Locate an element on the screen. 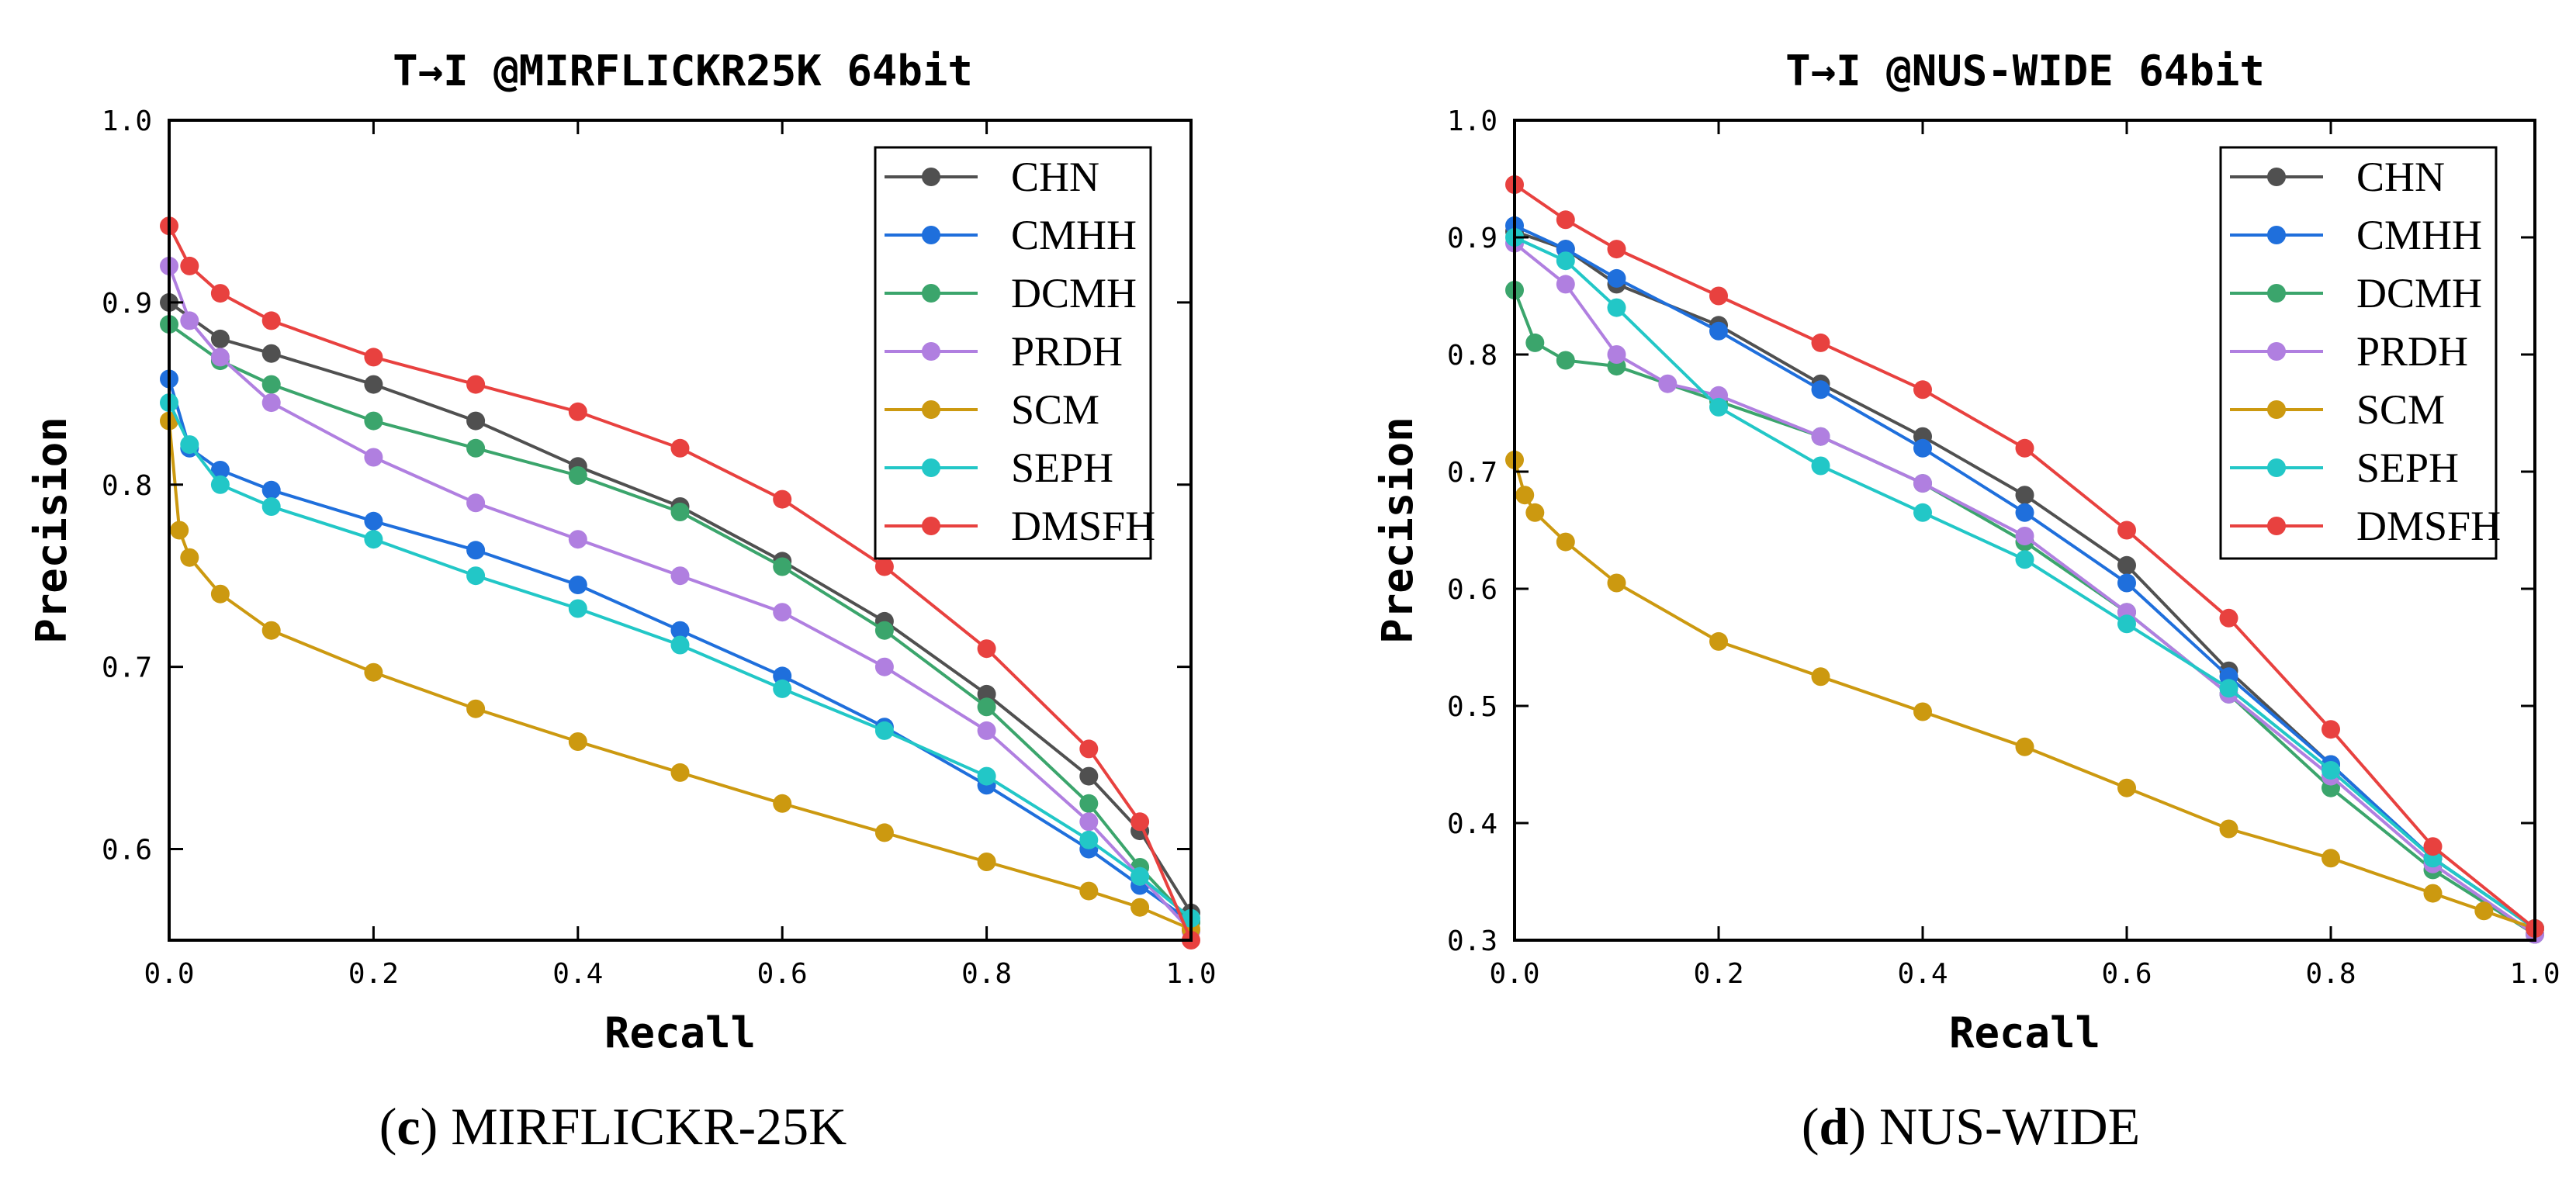 The width and height of the screenshot is (2576, 1183). y-tick-label: 0.6 is located at coordinates (1472, 590).